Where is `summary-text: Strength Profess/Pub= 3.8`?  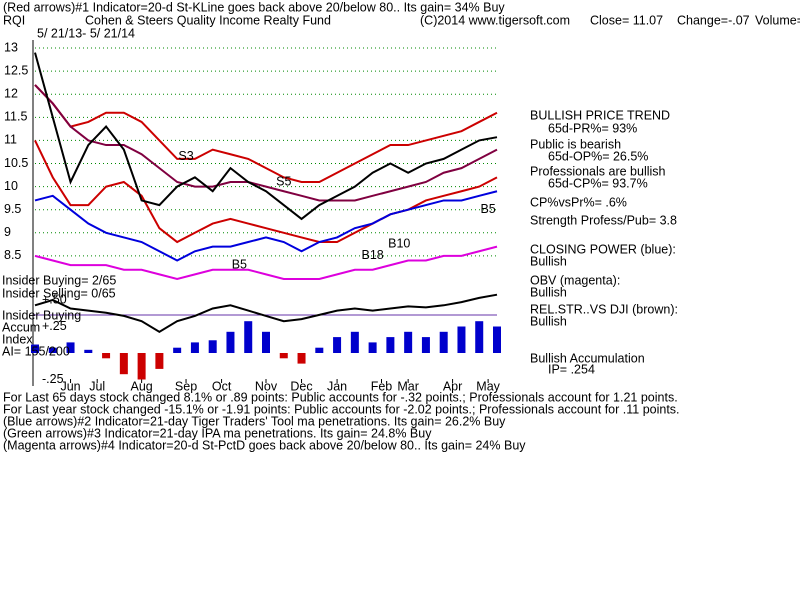 summary-text: Strength Profess/Pub= 3.8 is located at coordinates (603, 220).